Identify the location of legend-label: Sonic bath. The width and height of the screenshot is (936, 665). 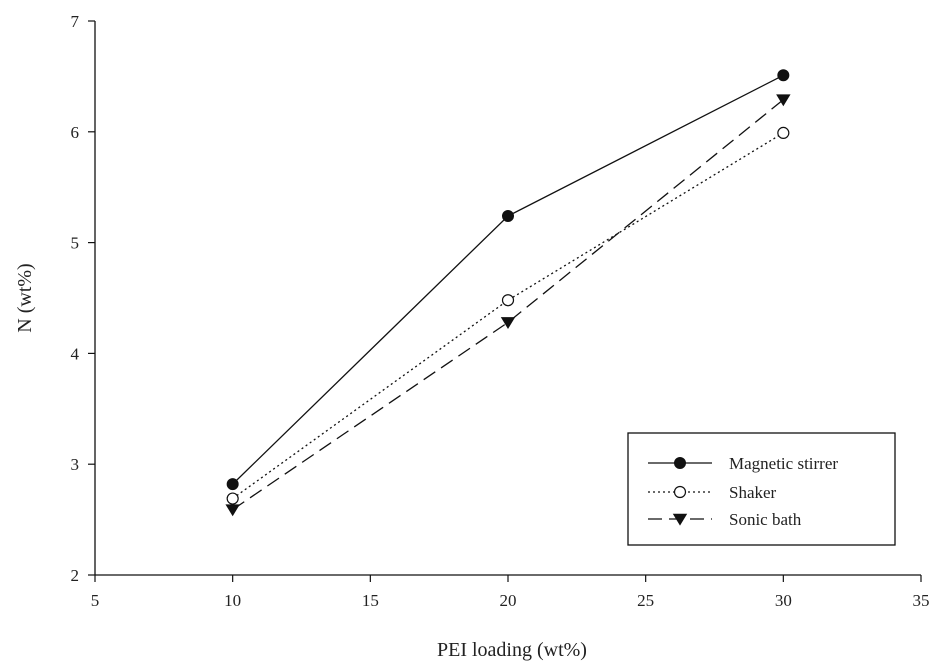
(765, 519).